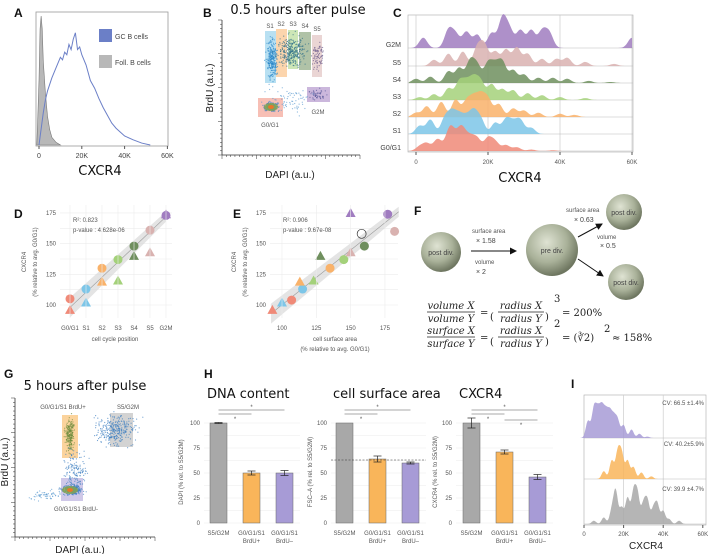 The height and width of the screenshot is (554, 708). I want to click on growth-volume-factor: × 2, so click(481, 272).